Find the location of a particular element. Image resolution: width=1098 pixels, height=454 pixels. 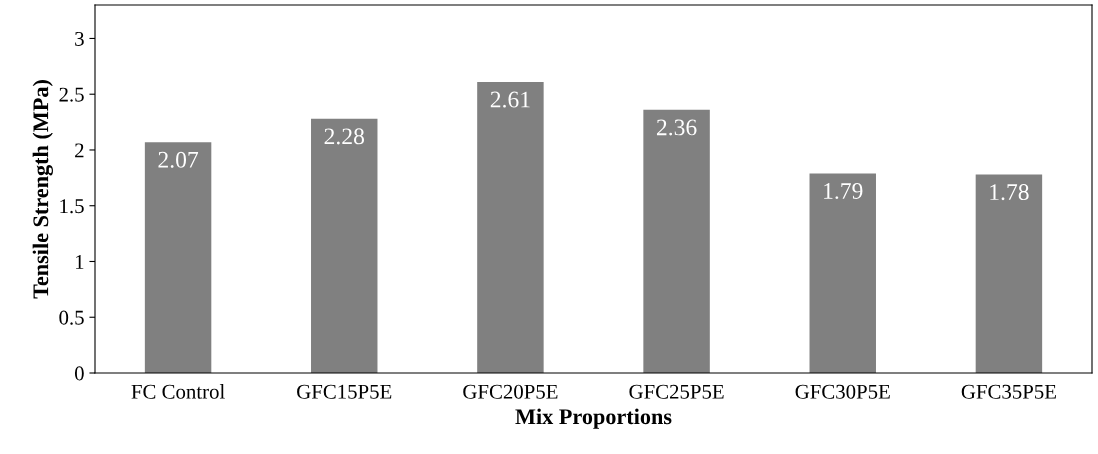

x-tick-label: GFC20P5E is located at coordinates (510, 391).